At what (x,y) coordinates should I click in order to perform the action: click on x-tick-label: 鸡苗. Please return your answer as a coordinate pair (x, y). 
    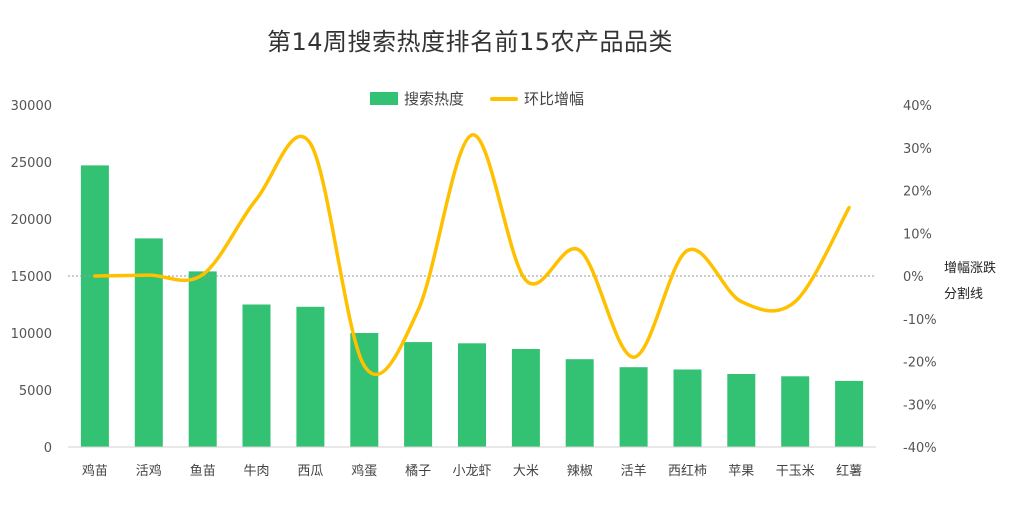
    Looking at the image, I should click on (95, 471).